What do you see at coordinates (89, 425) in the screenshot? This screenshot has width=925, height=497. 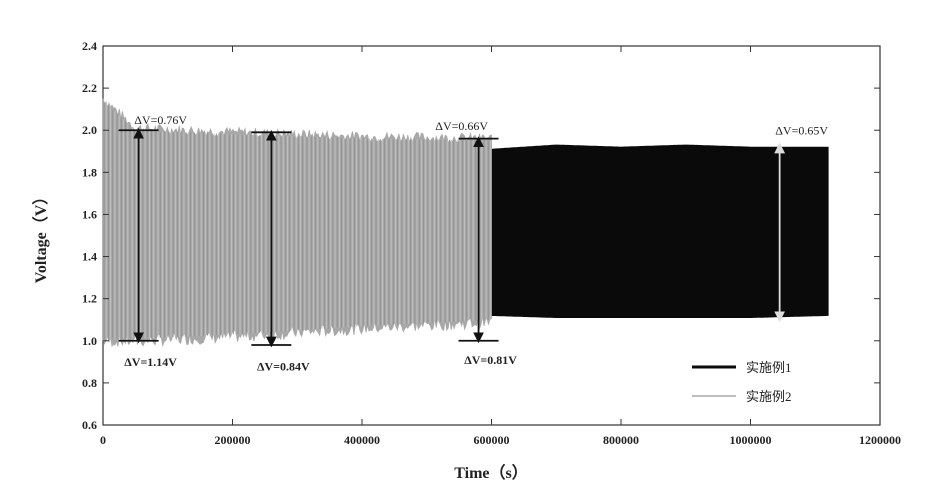 I see `y-tick-label: 0.6` at bounding box center [89, 425].